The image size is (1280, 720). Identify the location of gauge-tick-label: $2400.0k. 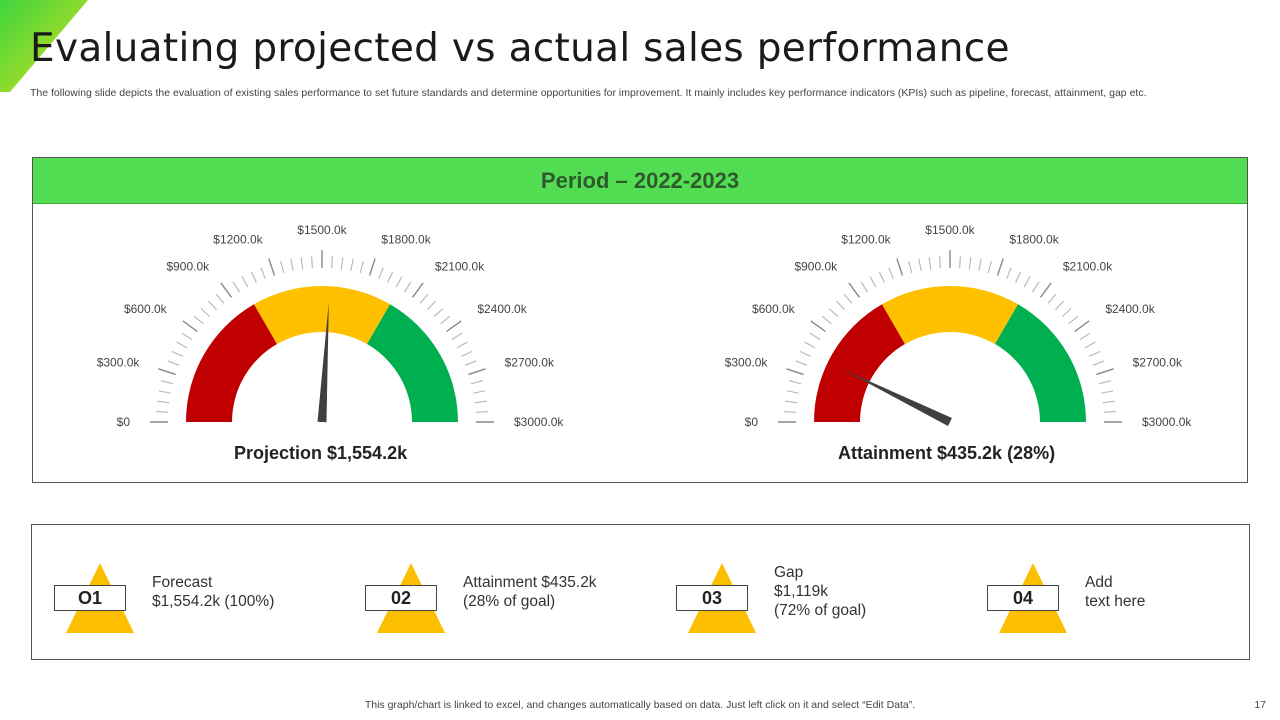
(1130, 309).